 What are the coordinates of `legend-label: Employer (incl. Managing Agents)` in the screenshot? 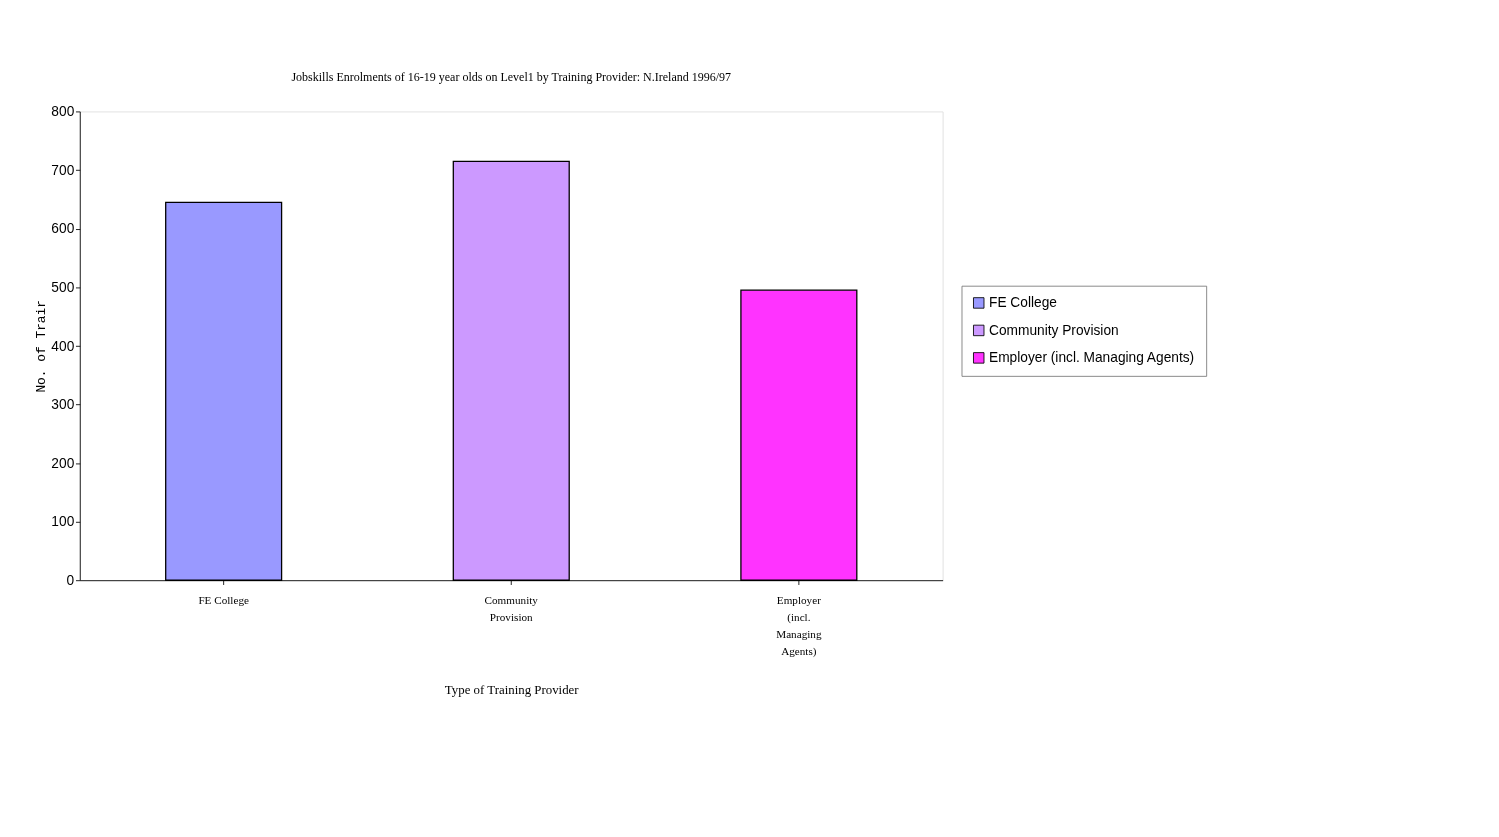 It's located at (1092, 358).